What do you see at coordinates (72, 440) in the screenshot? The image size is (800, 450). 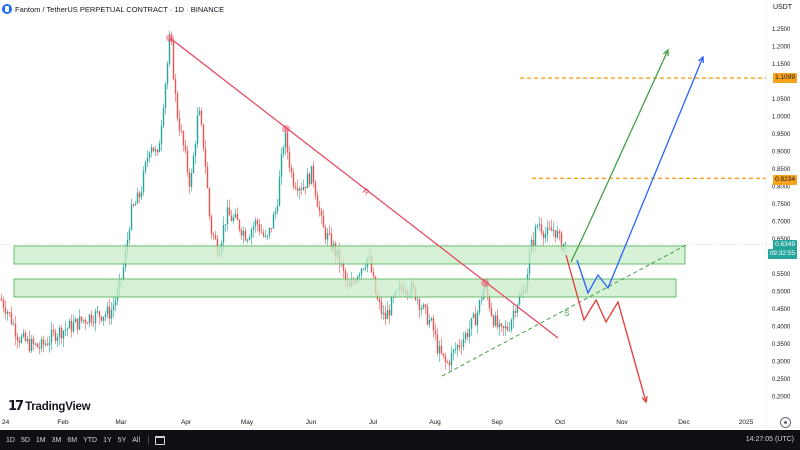 I see `timeframe-6m-button: 6M` at bounding box center [72, 440].